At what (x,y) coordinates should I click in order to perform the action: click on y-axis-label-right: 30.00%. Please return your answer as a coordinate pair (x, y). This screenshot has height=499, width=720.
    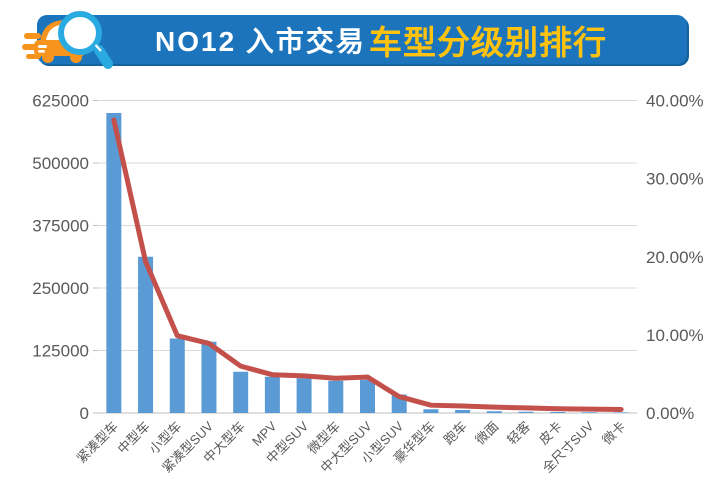
    Looking at the image, I should click on (675, 179).